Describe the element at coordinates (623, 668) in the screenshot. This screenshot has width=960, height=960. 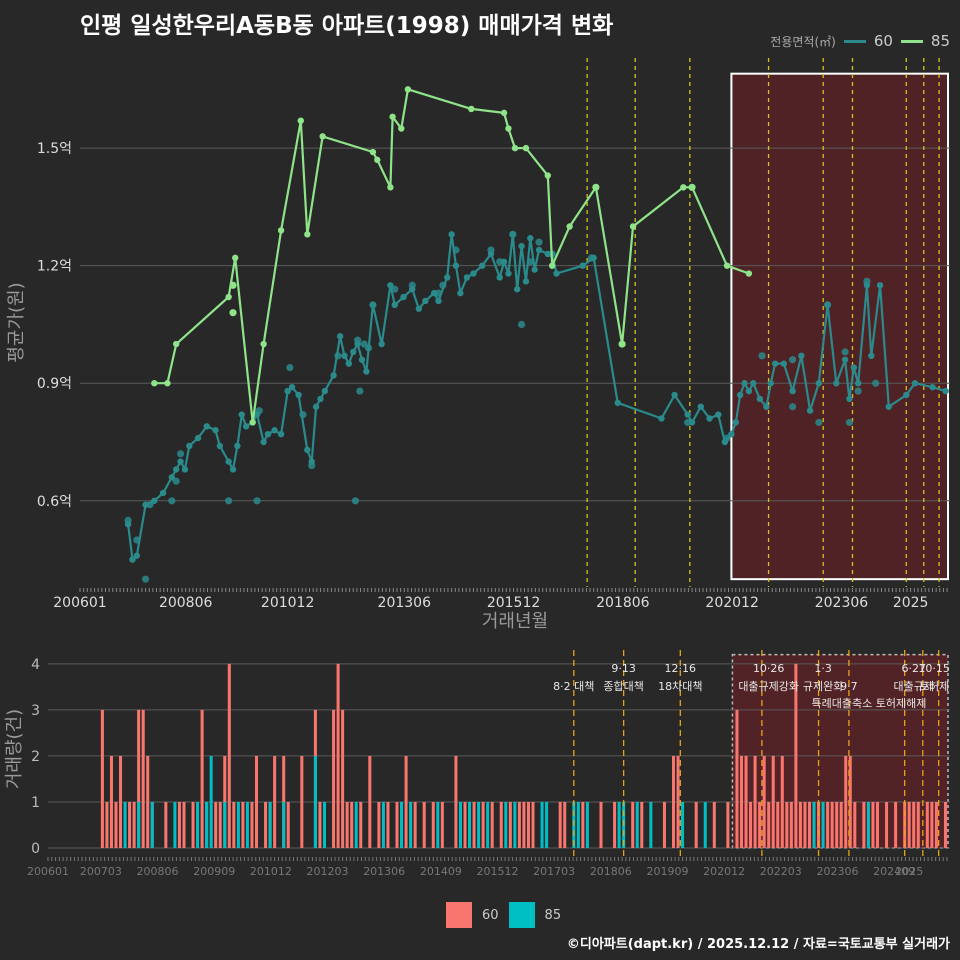
I see `policy-date-1: 9·13` at that location.